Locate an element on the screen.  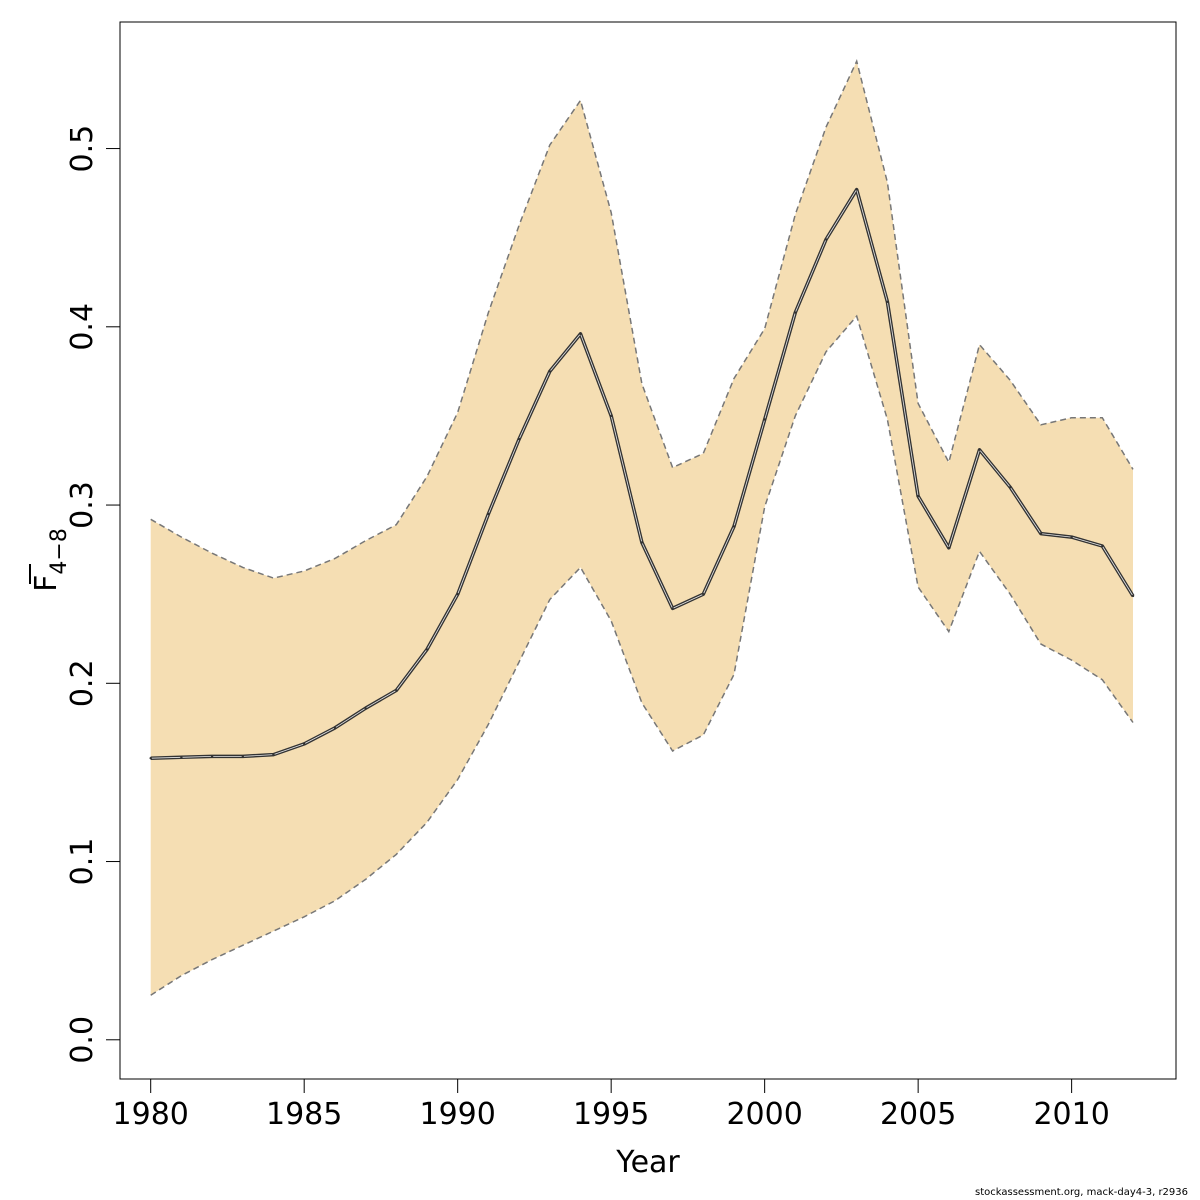
svg-text: F4−8 is located at coordinates (50, 560).